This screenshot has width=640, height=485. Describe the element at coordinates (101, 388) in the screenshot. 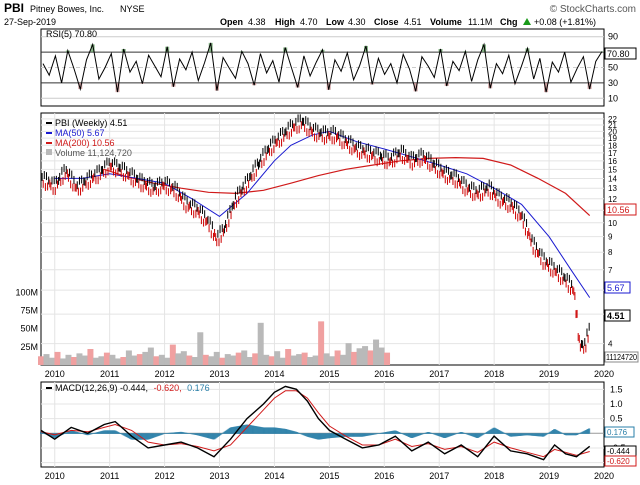

I see `macd-legend-value: MACD(12,26,9) -0.444,` at that location.